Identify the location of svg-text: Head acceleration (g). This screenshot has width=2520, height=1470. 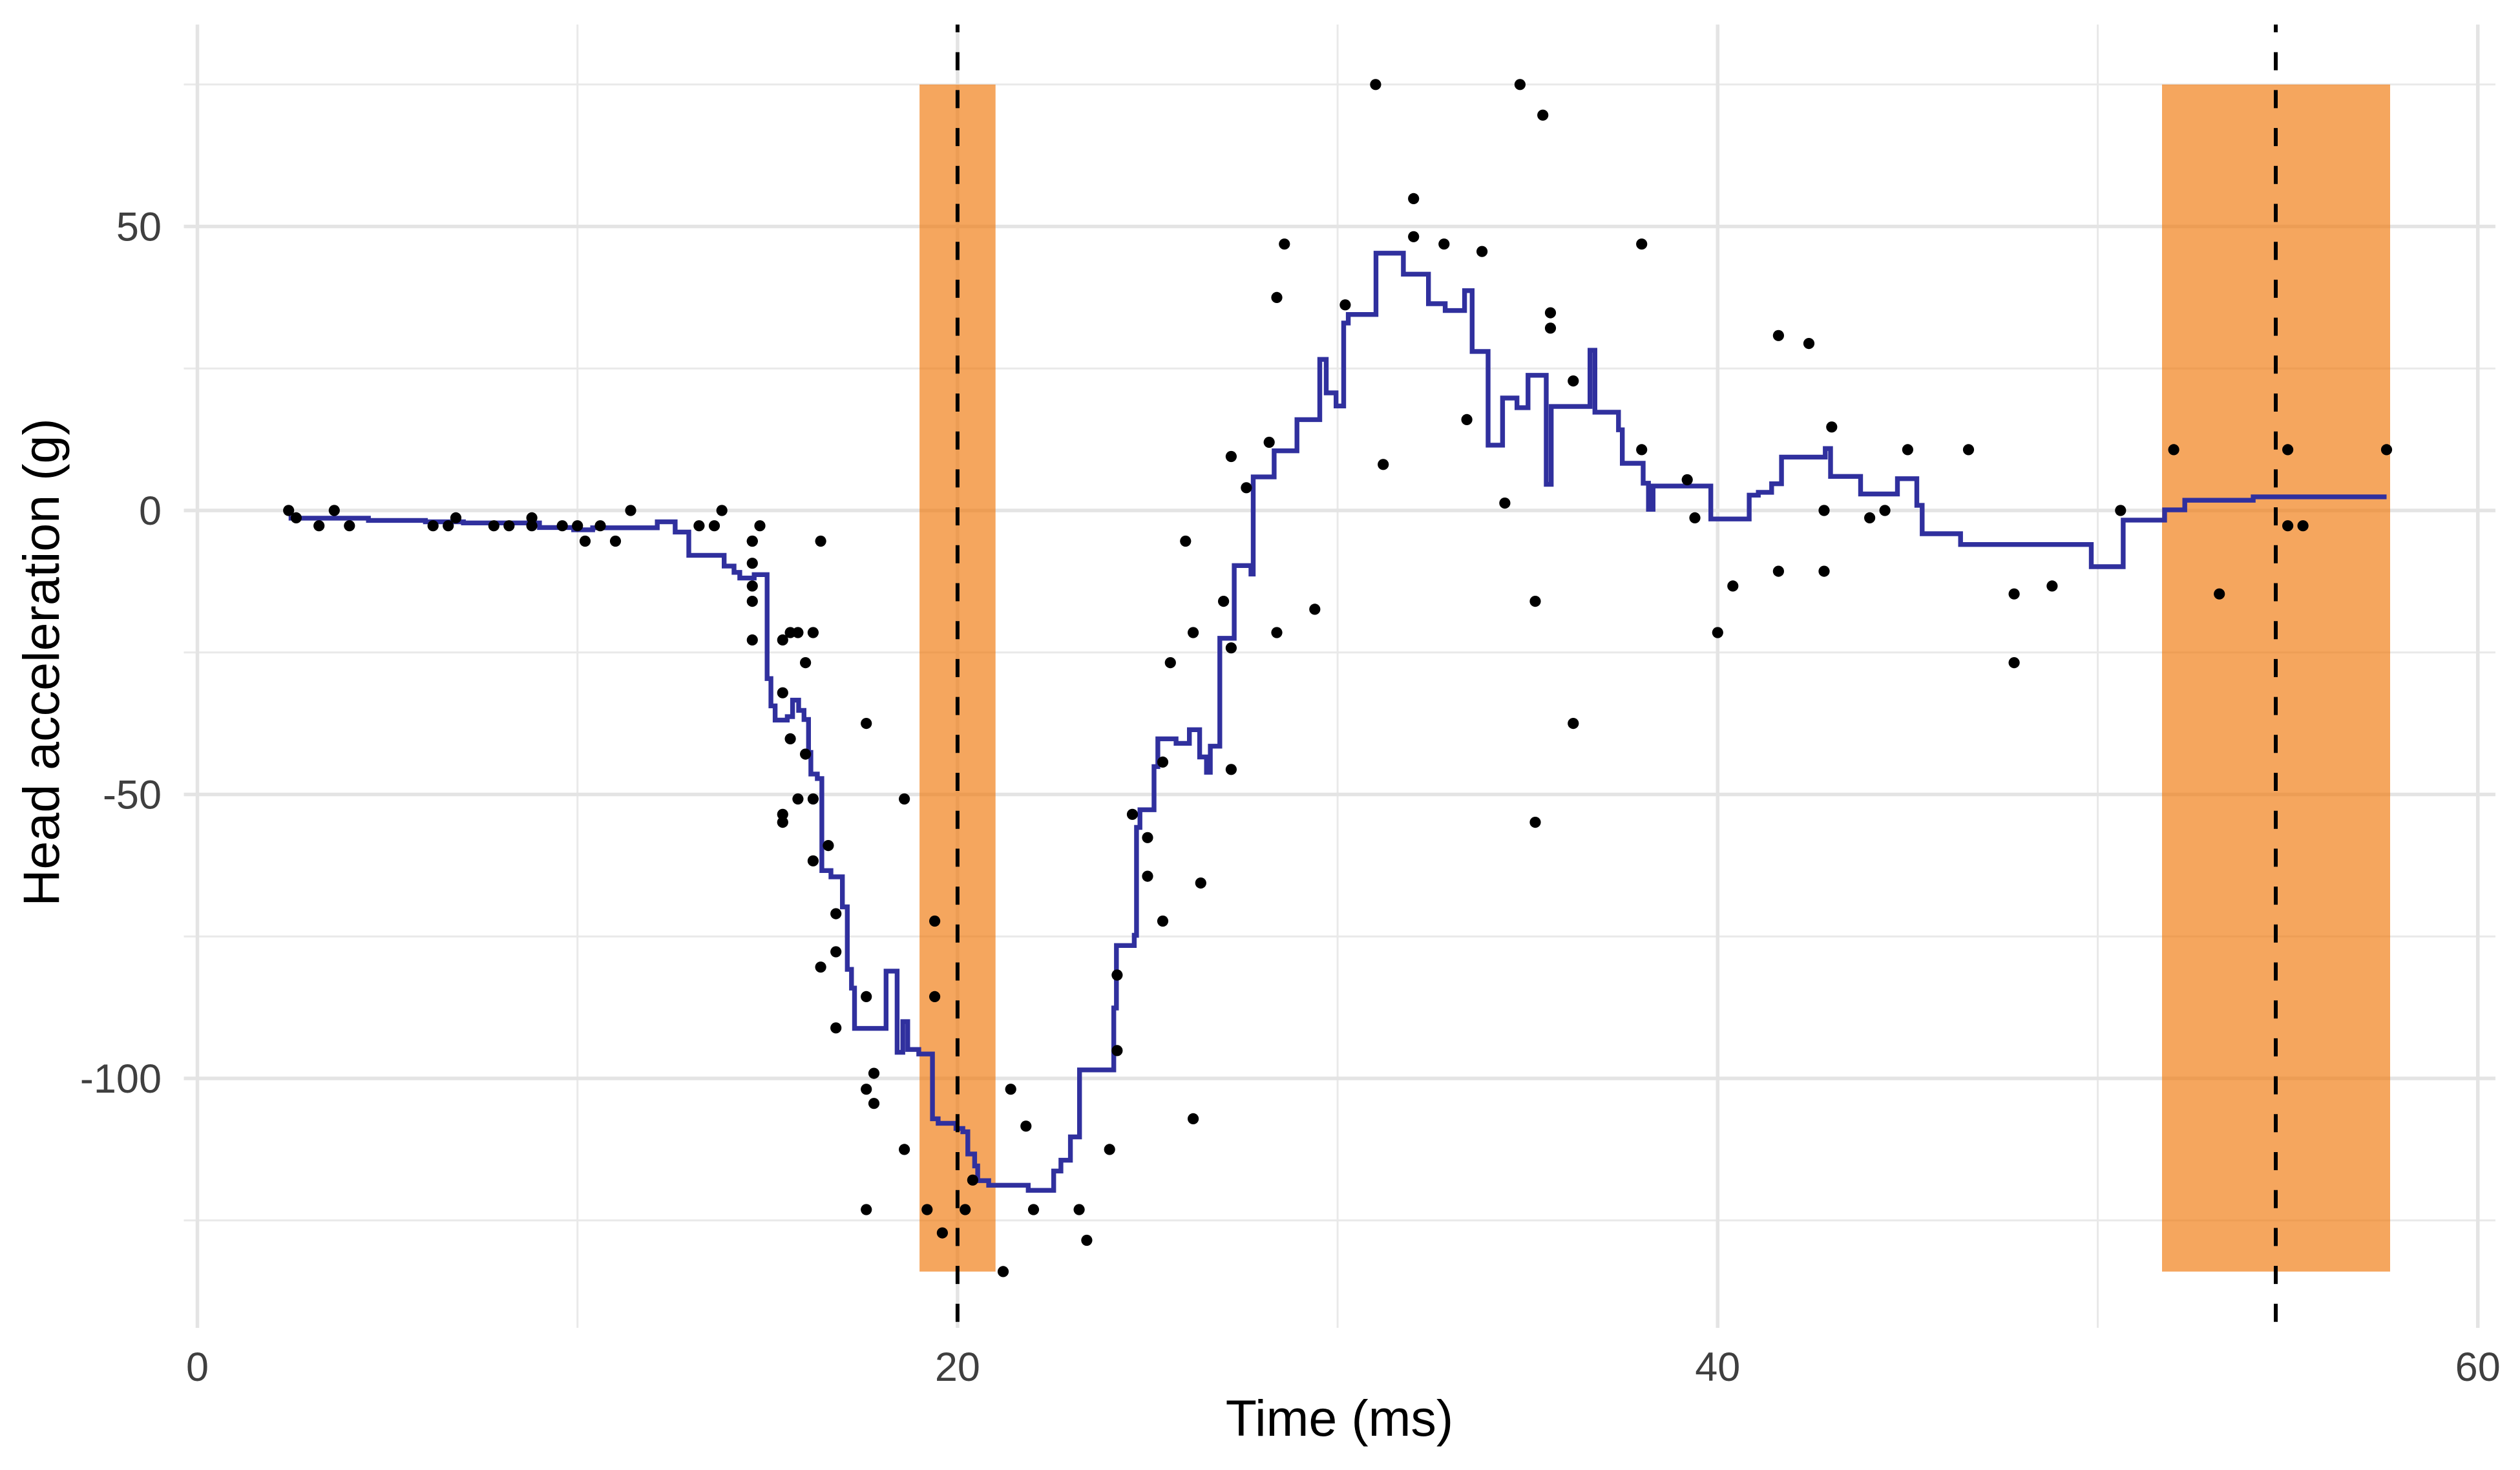
(41, 662).